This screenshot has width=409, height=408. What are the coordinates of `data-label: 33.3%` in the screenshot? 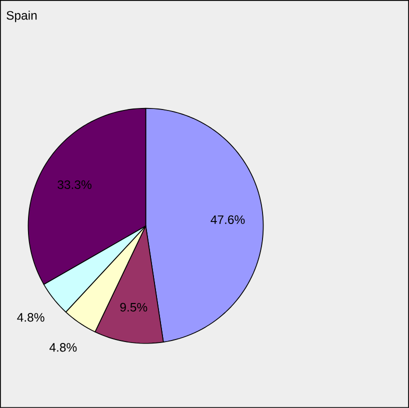 It's located at (75, 185).